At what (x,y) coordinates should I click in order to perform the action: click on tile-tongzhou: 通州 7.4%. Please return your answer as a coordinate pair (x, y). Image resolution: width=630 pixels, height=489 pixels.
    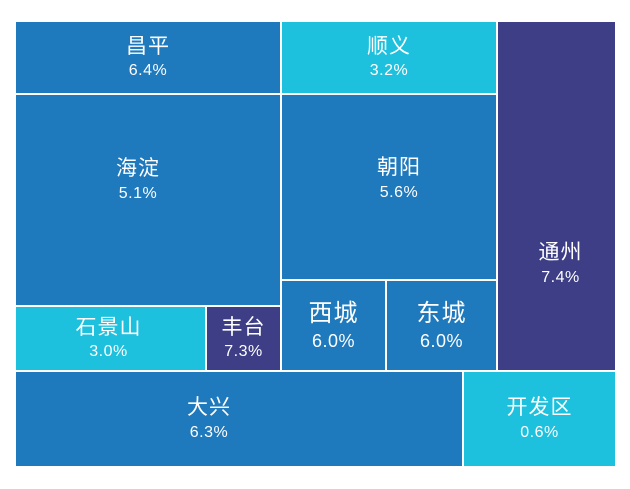
    Looking at the image, I should click on (556, 196).